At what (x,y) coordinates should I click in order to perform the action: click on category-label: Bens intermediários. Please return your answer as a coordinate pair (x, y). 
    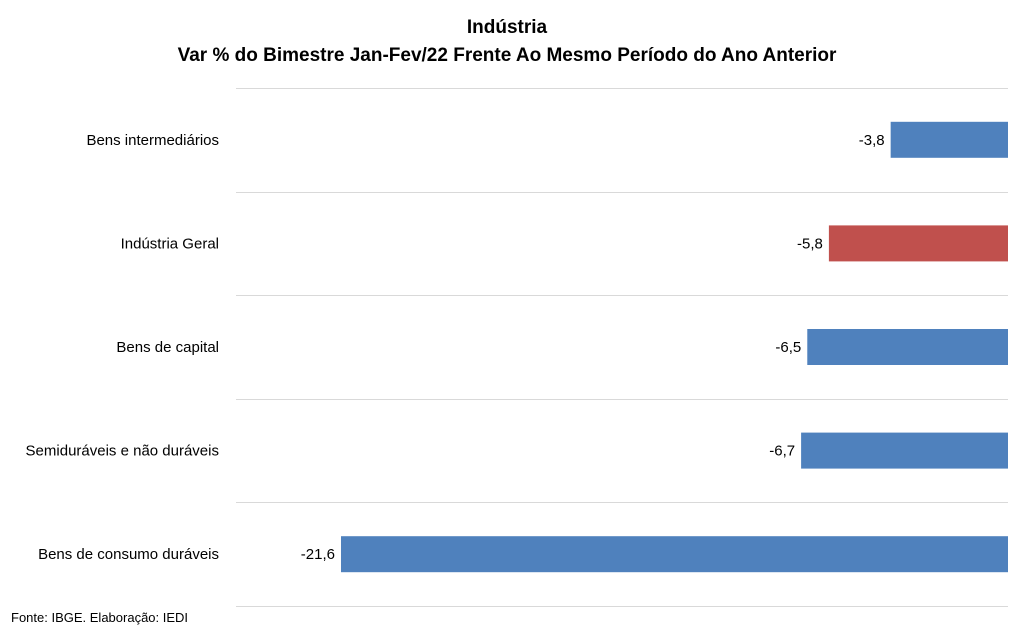
    Looking at the image, I should click on (152, 140).